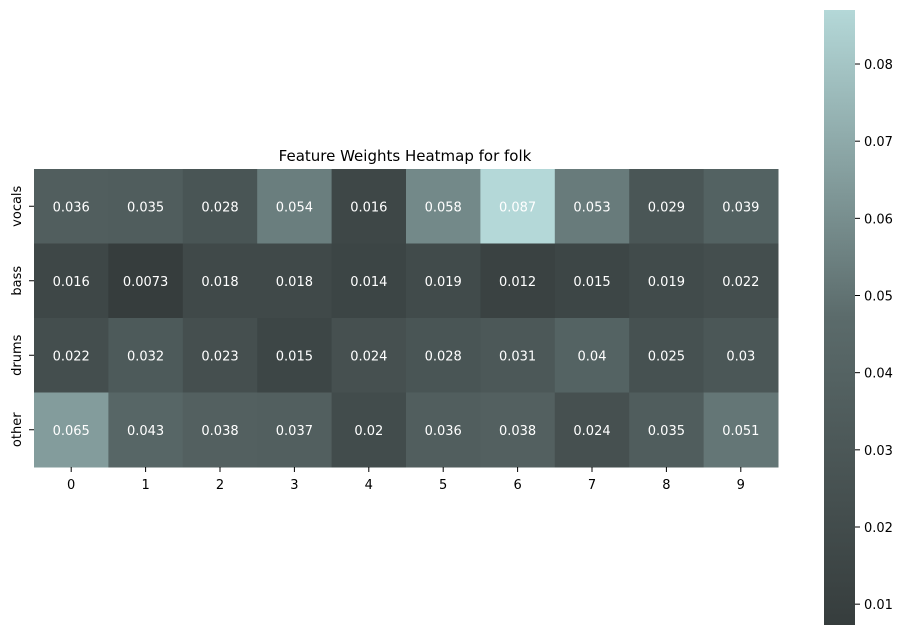  I want to click on cell-value-label: 0.014, so click(368, 282).